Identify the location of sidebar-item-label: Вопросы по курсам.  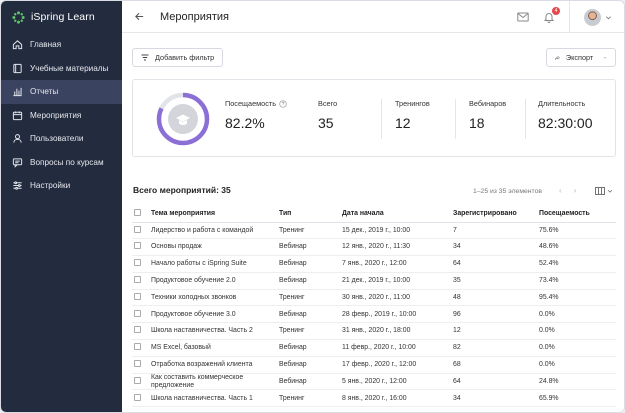
(67, 162).